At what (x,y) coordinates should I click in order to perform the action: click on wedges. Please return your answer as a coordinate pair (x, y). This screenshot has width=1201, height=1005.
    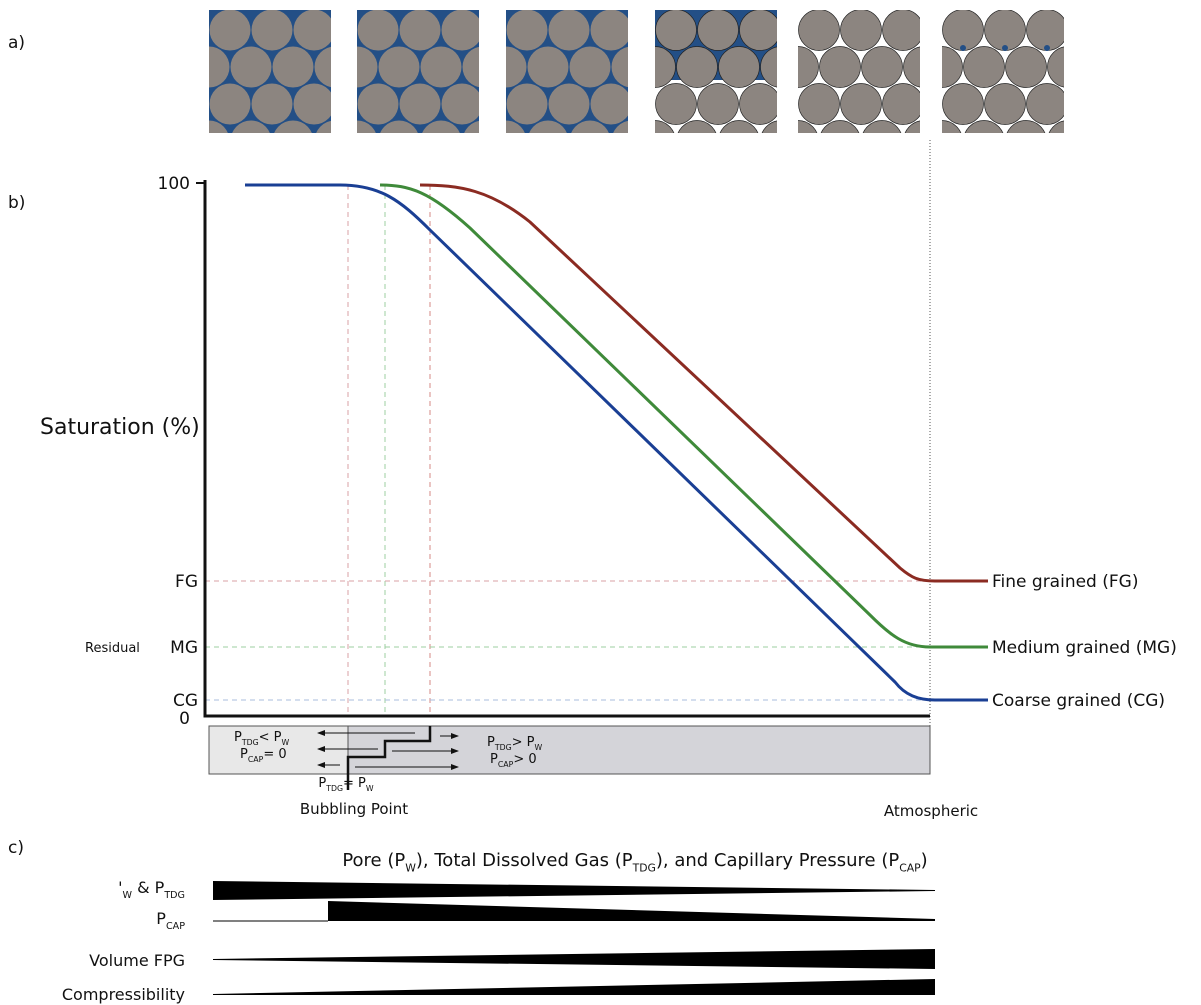
    Looking at the image, I should click on (574, 938).